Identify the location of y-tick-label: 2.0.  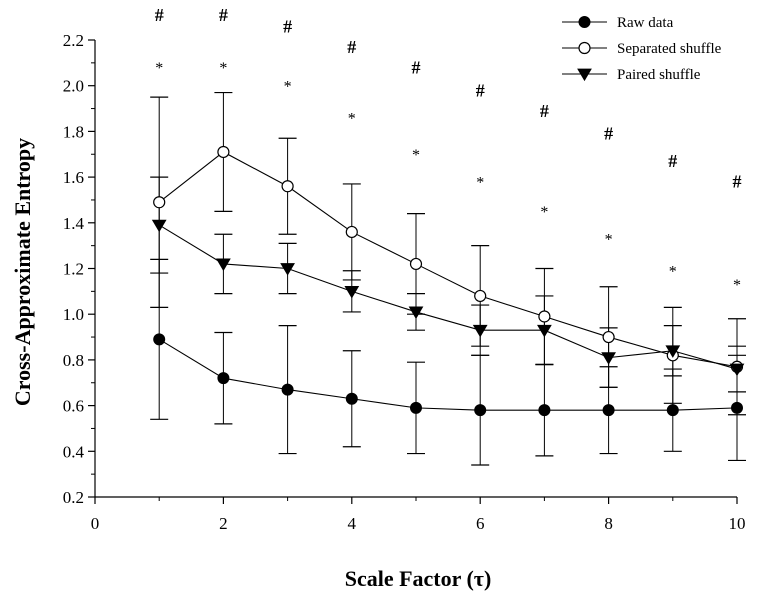
(73, 86).